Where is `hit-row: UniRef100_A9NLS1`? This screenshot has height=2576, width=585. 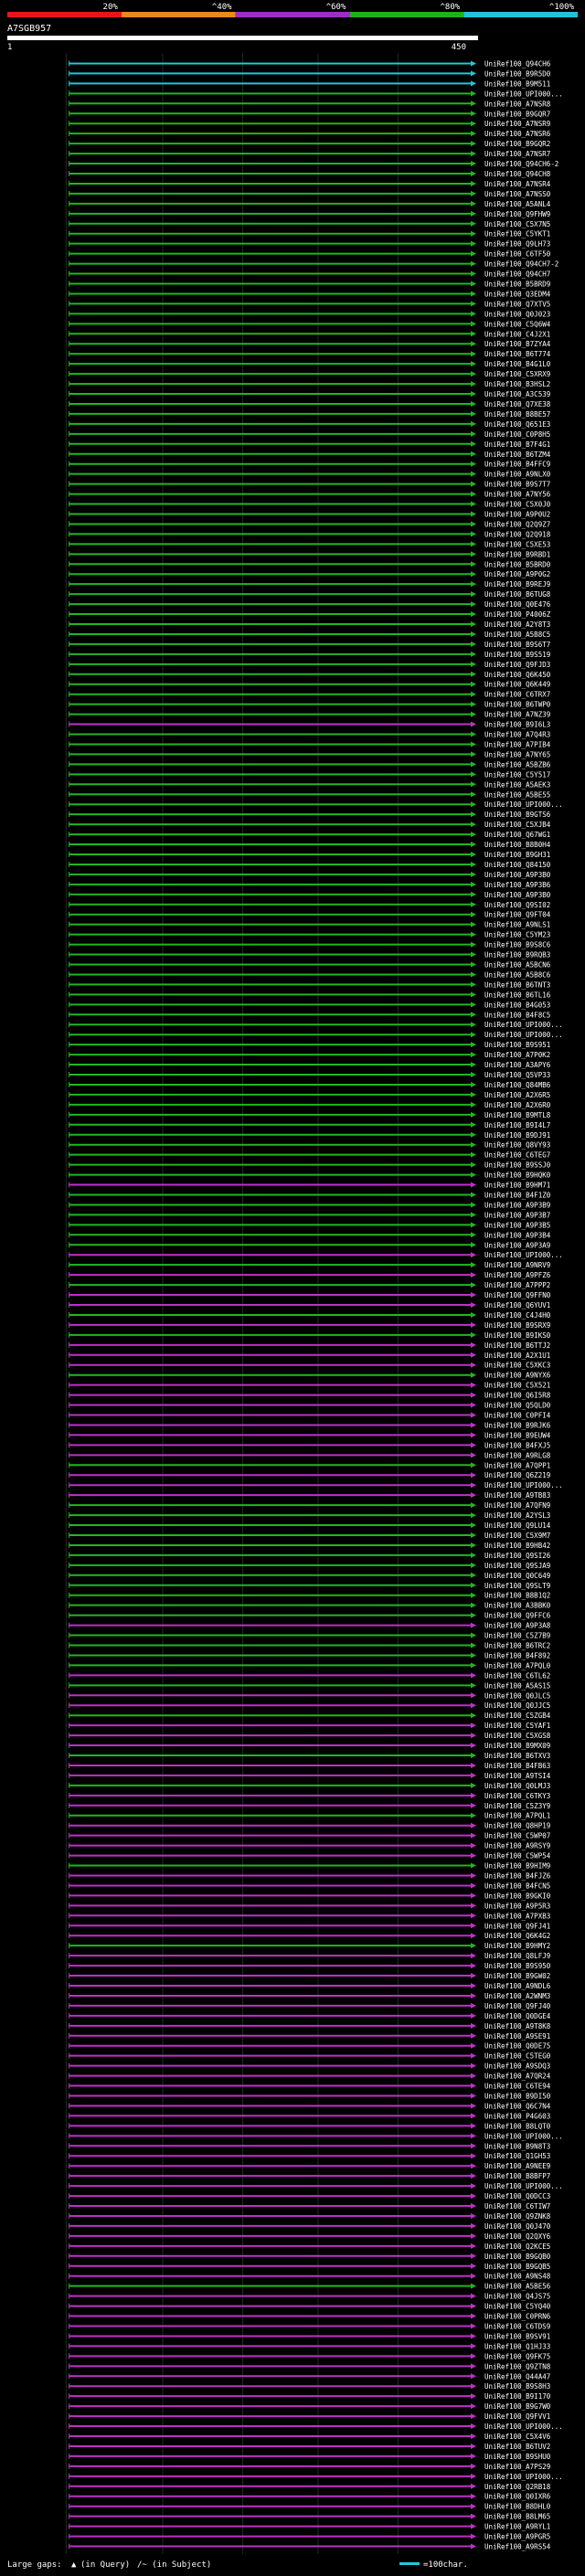 hit-row: UniRef100_A9NLS1 is located at coordinates (310, 925).